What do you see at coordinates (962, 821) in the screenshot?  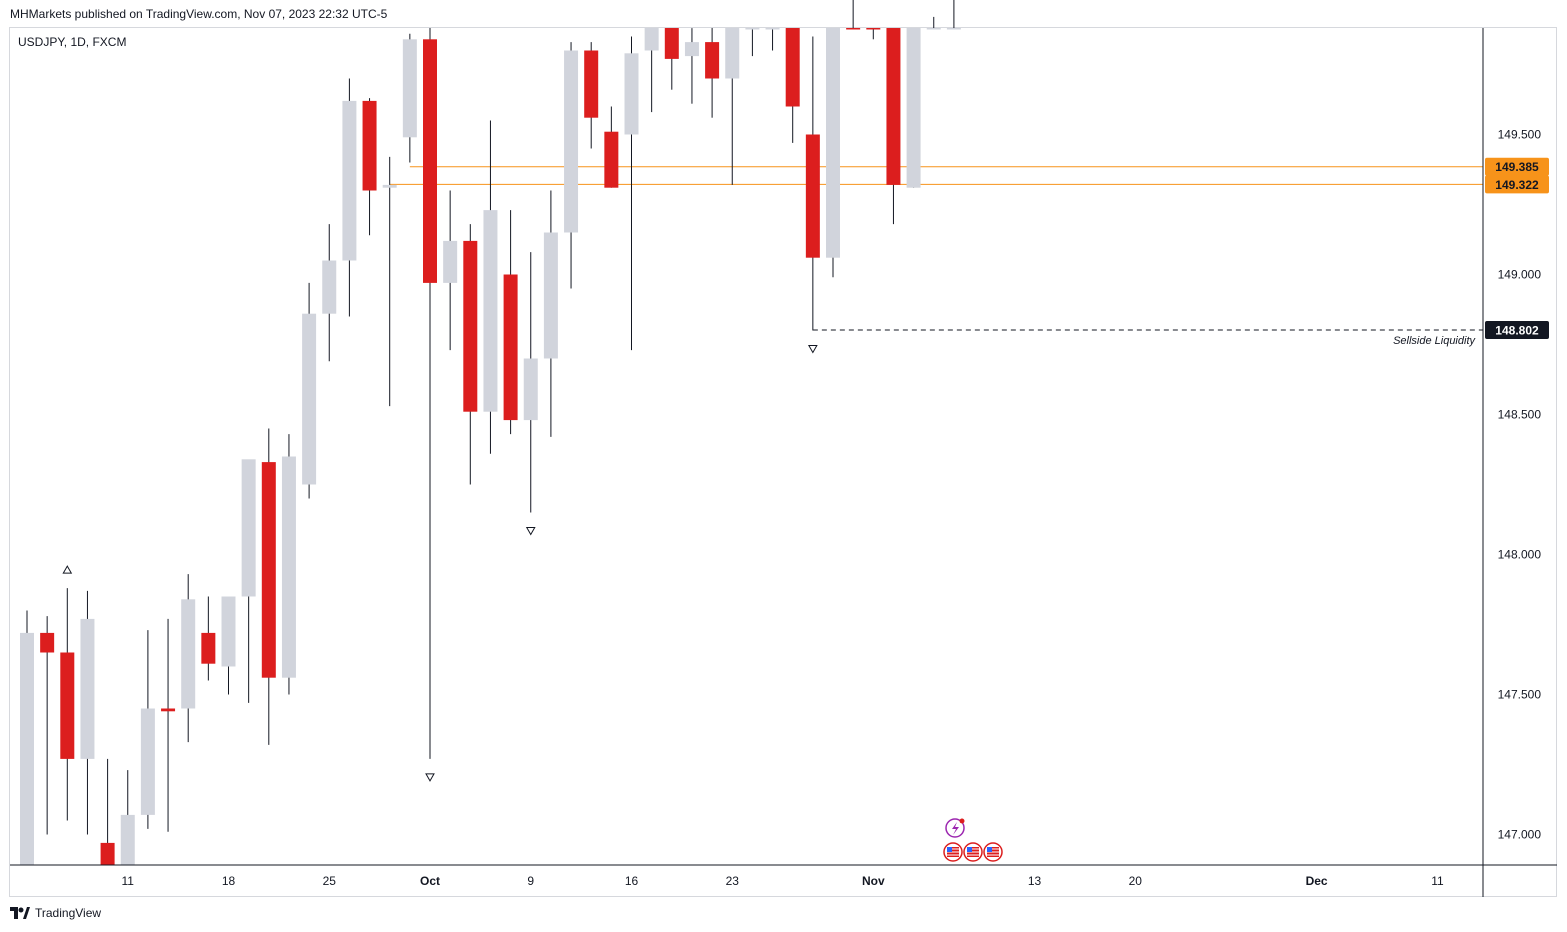 I see `flash-dot` at bounding box center [962, 821].